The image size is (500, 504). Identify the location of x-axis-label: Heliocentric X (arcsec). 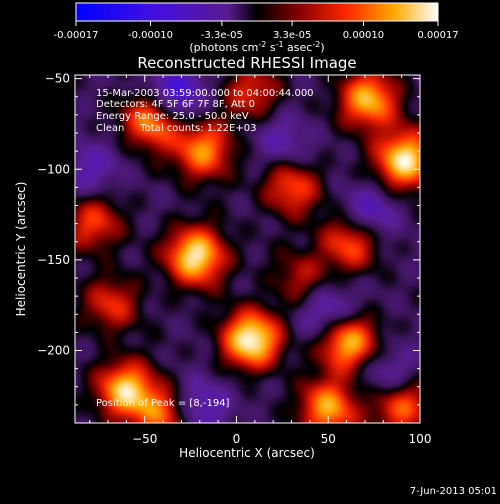
(247, 453).